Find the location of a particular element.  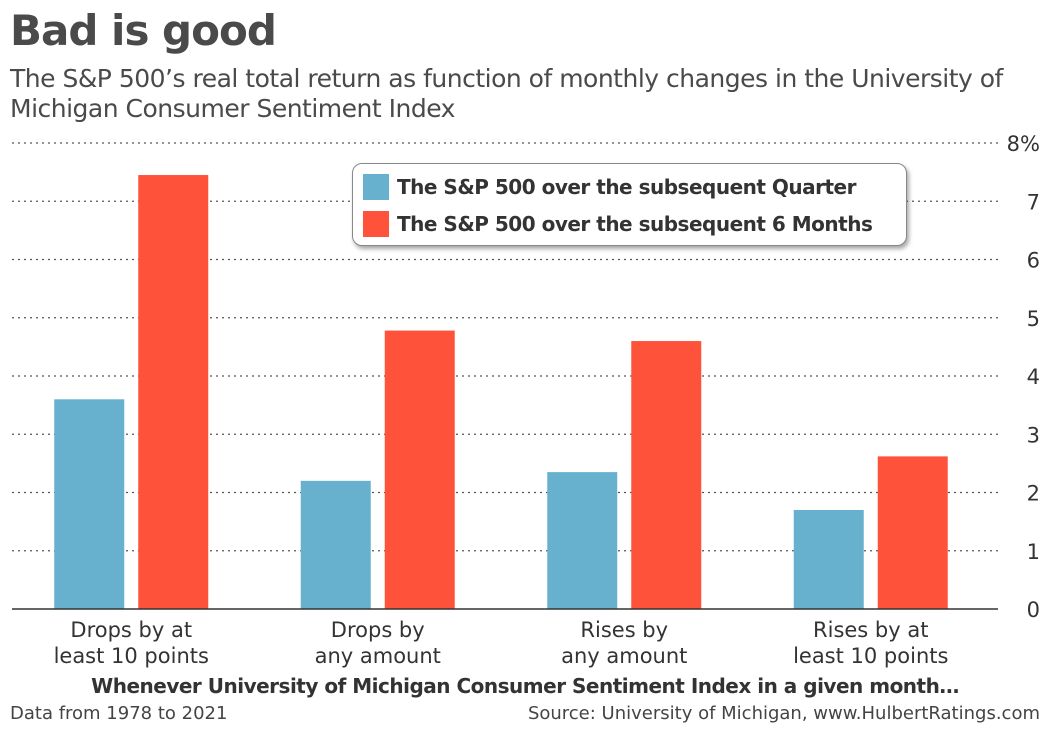

legend-item-quarter: The S&P 500 over the subsequent Quarter is located at coordinates (609, 187).